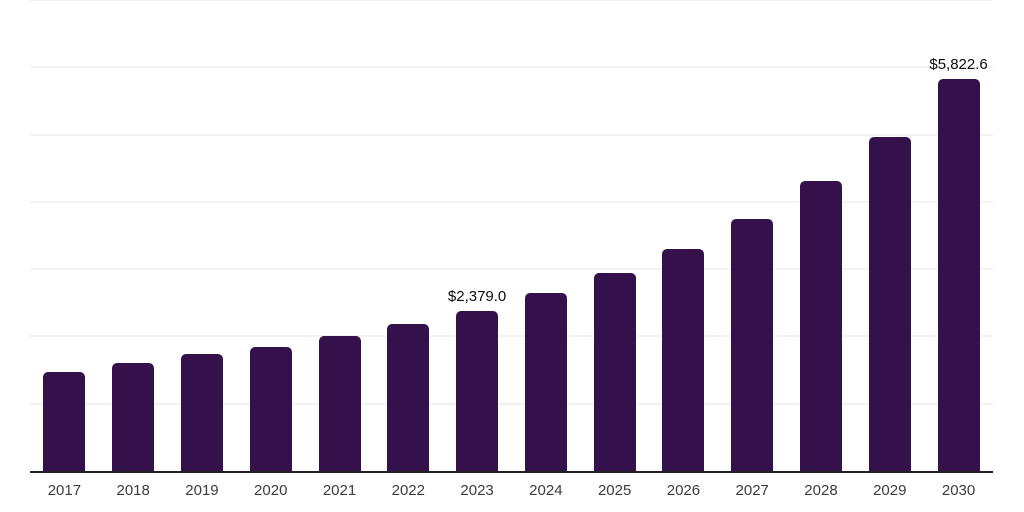 This screenshot has height=512, width=1024. I want to click on x-tick-label-2030: 2030, so click(958, 490).